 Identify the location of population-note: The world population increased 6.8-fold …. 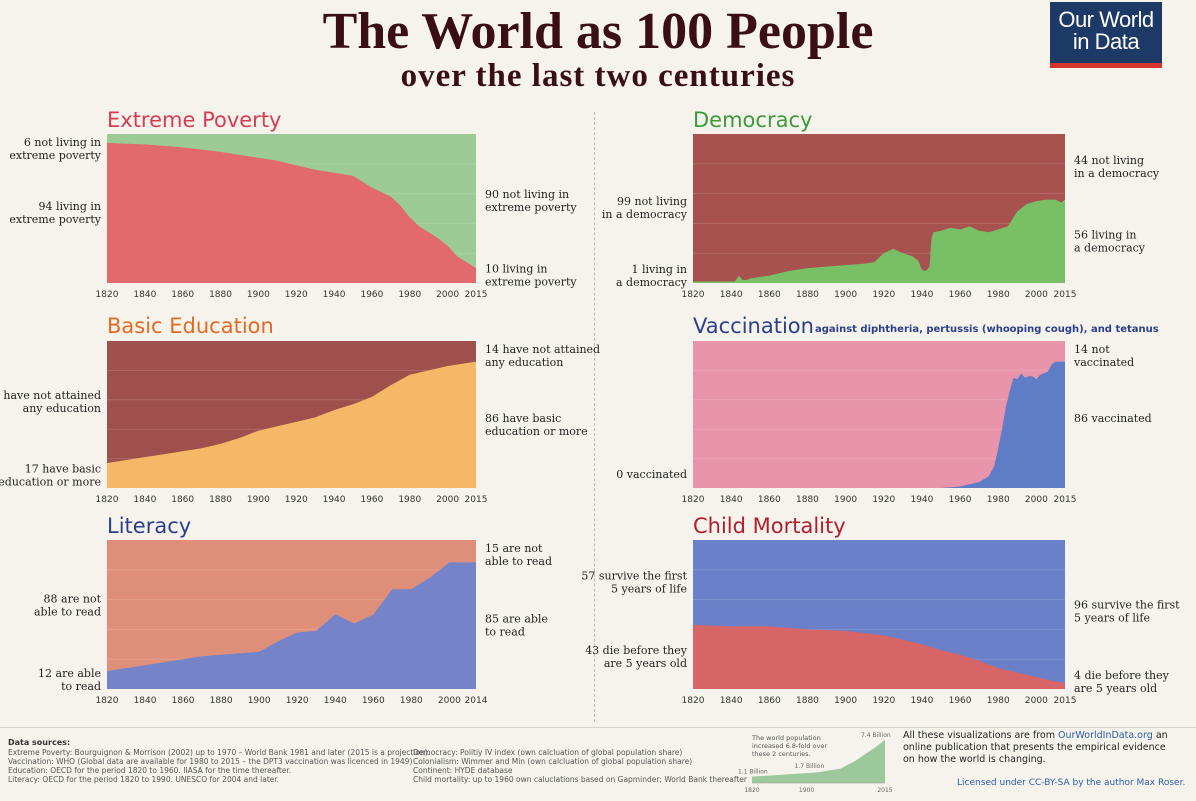
(790, 746).